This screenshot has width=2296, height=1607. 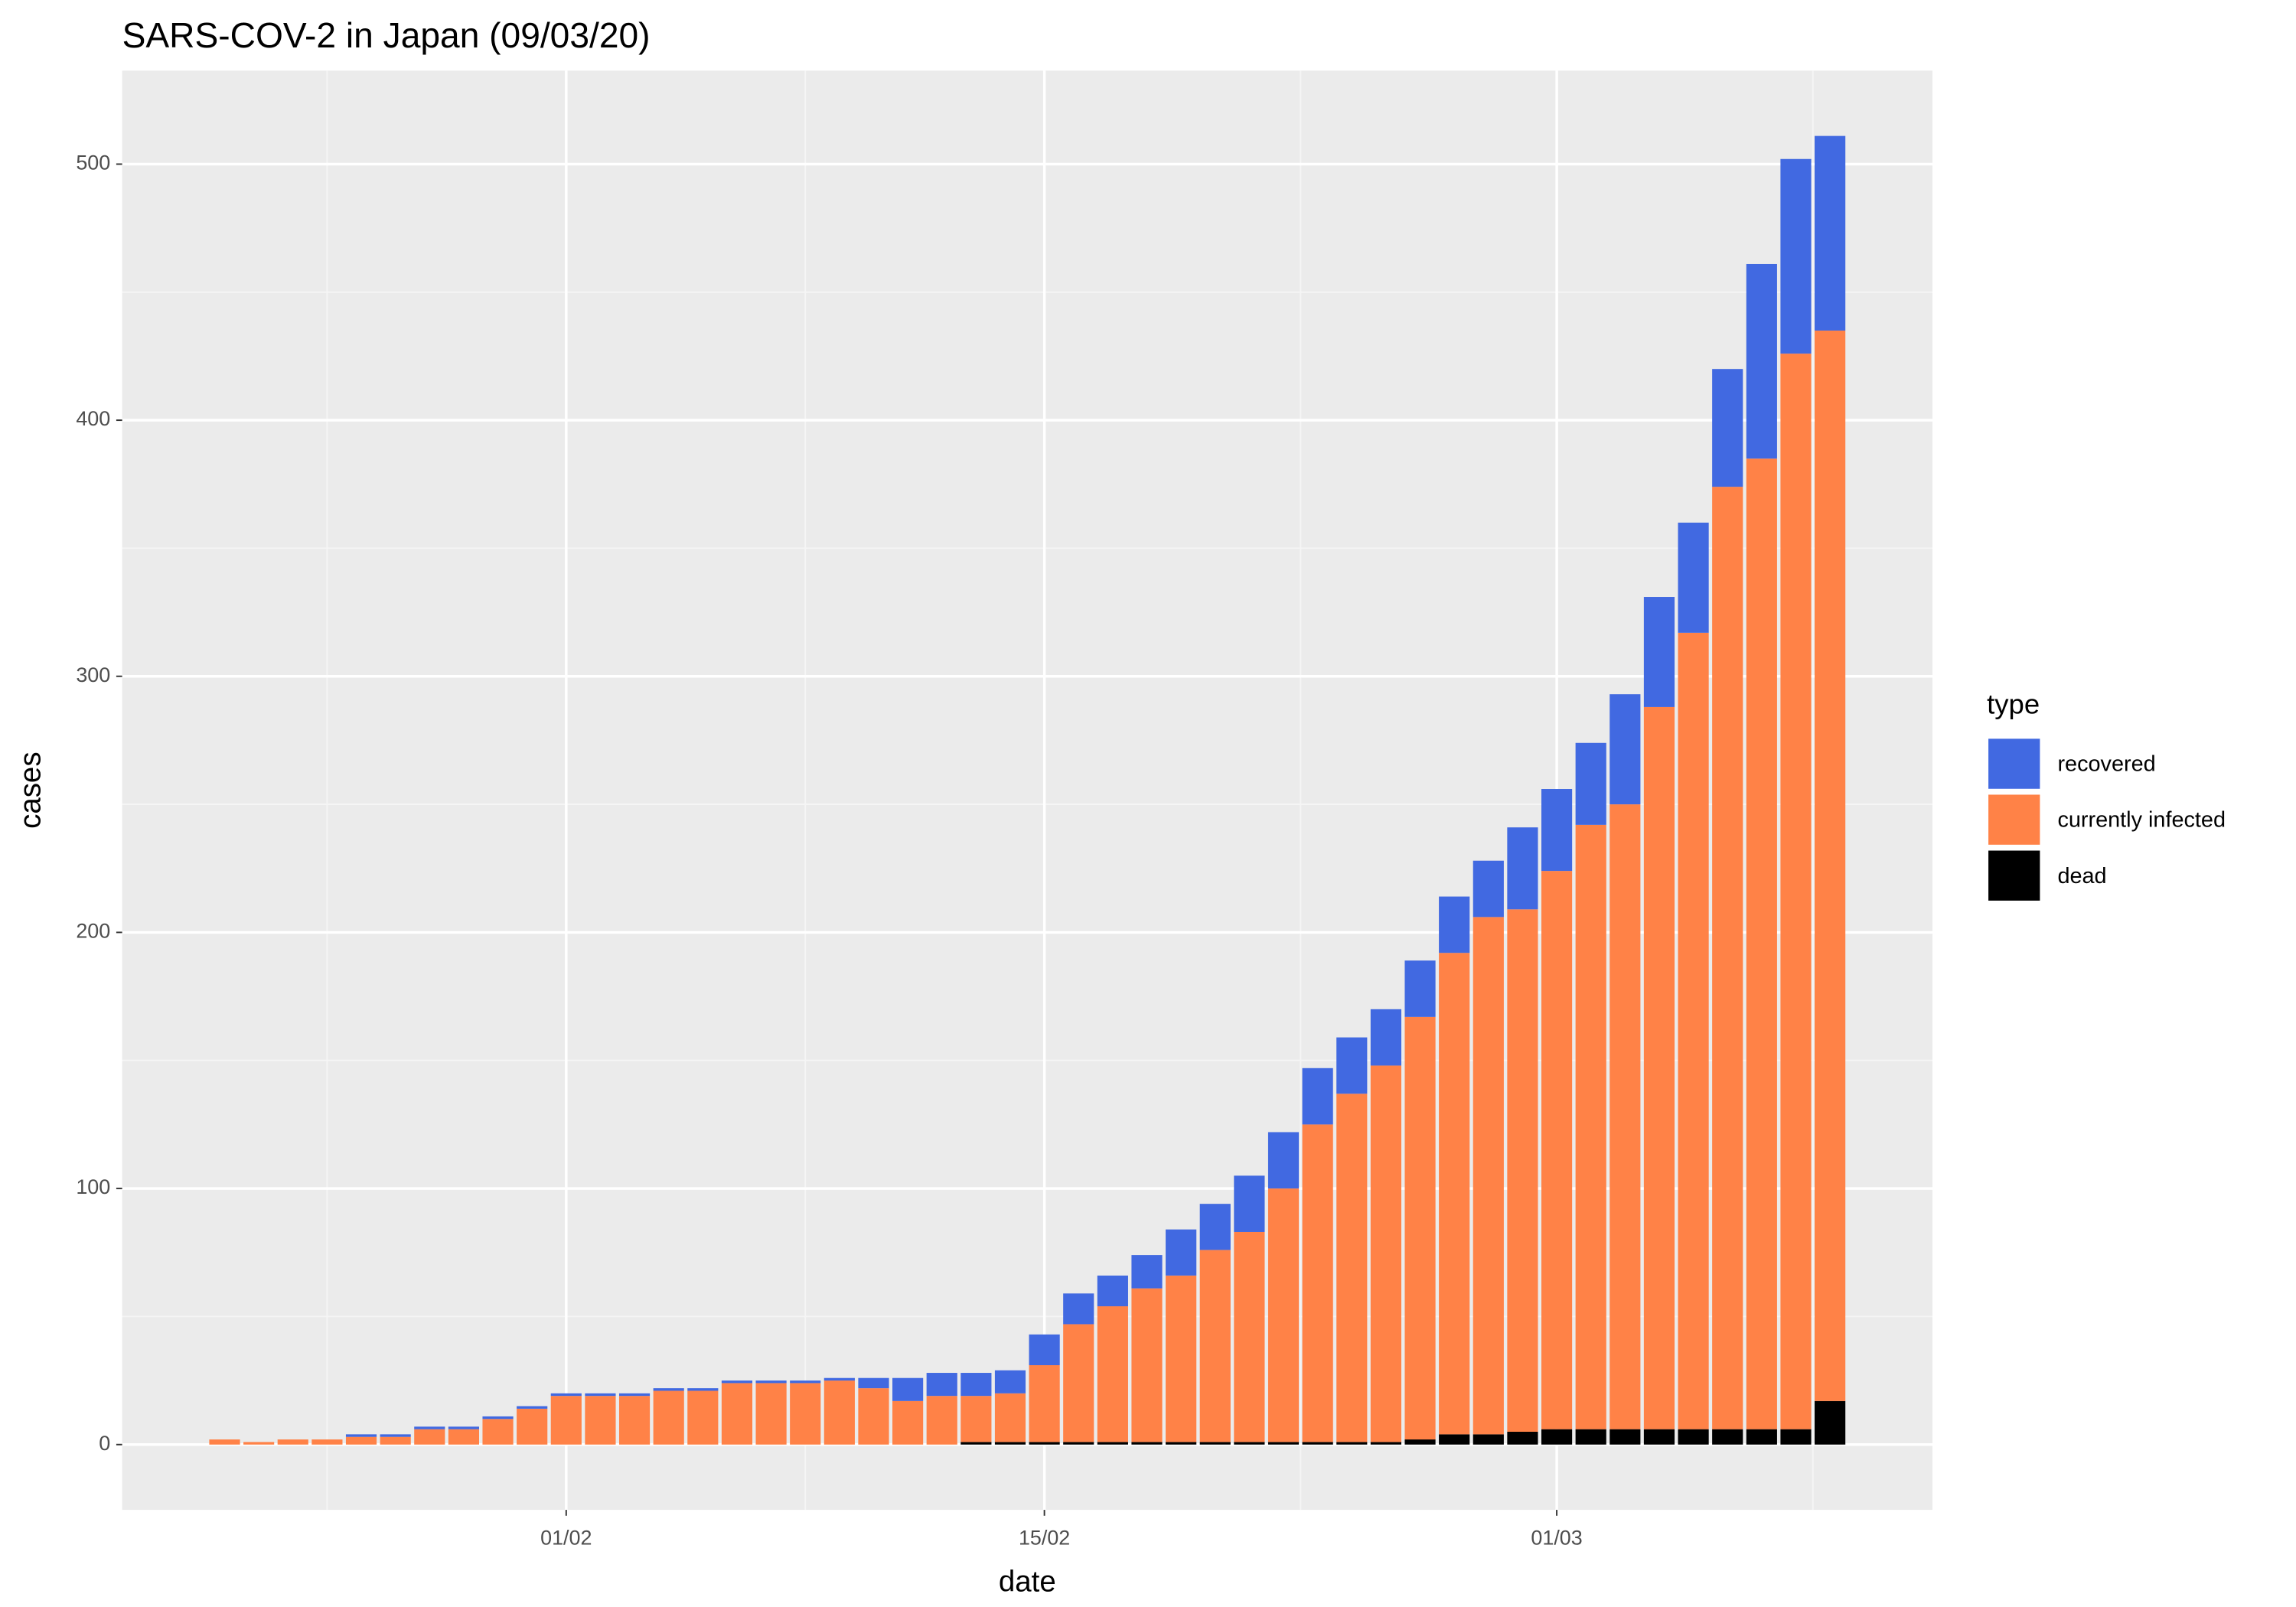 What do you see at coordinates (30, 790) in the screenshot?
I see `y-axis-title: cases` at bounding box center [30, 790].